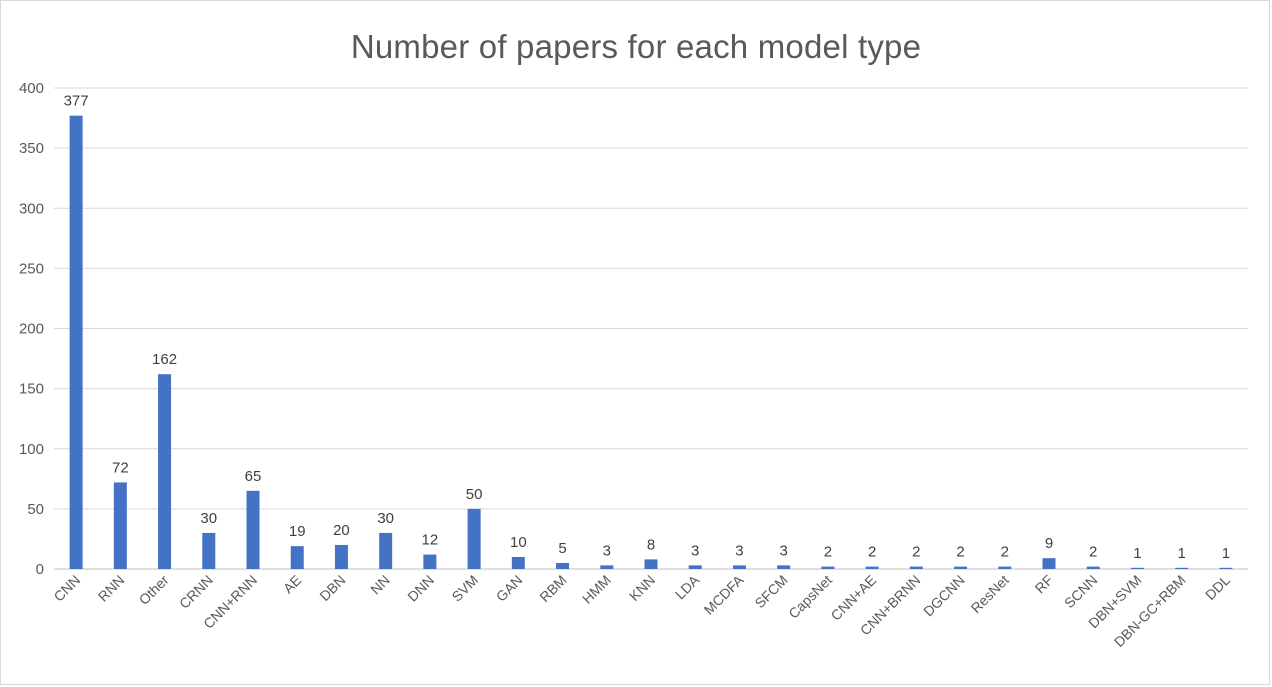  What do you see at coordinates (292, 584) in the screenshot?
I see `x-tick-label: AE` at bounding box center [292, 584].